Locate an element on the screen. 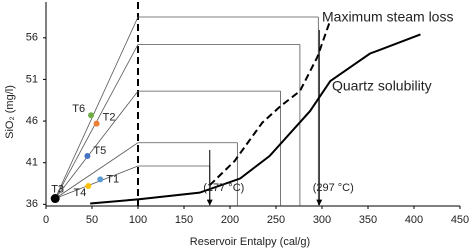 The width and height of the screenshot is (474, 250). y-tick-label: 46 is located at coordinates (32, 121).